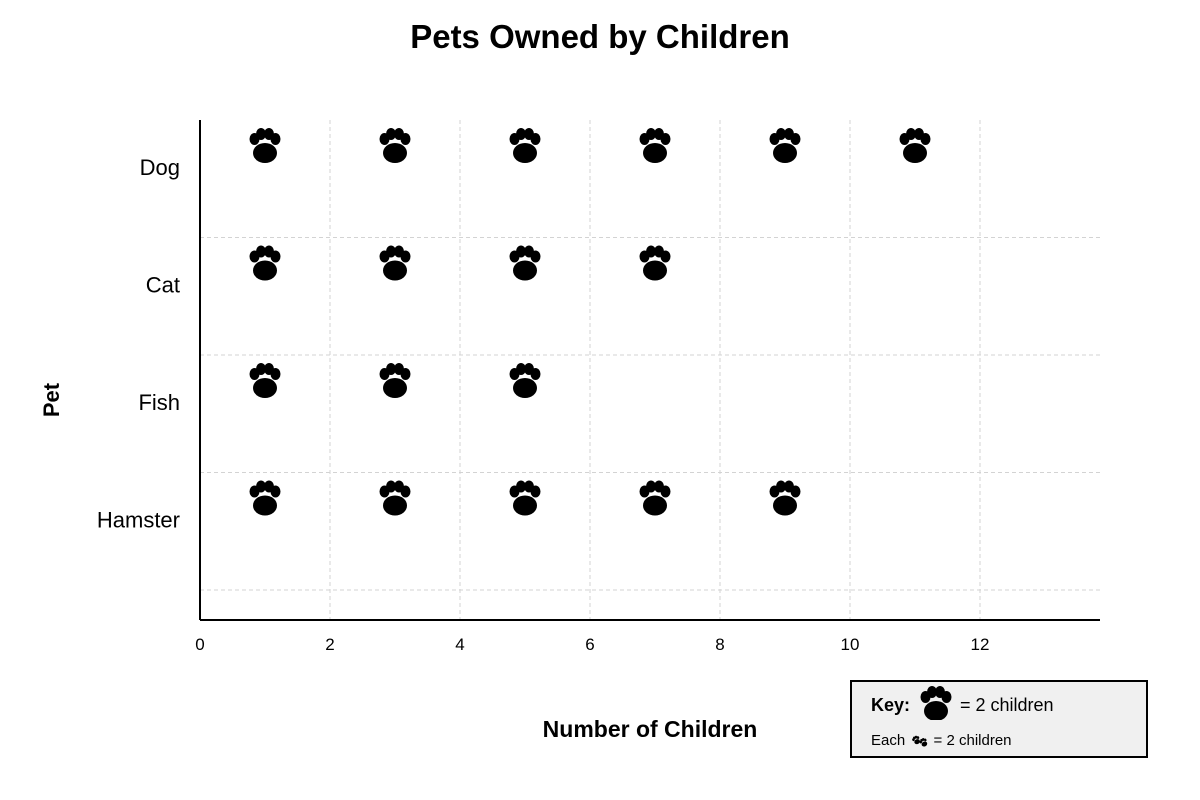 Image resolution: width=1200 pixels, height=800 pixels. What do you see at coordinates (920, 741) in the screenshot?
I see `key-note-paw-icon` at bounding box center [920, 741].